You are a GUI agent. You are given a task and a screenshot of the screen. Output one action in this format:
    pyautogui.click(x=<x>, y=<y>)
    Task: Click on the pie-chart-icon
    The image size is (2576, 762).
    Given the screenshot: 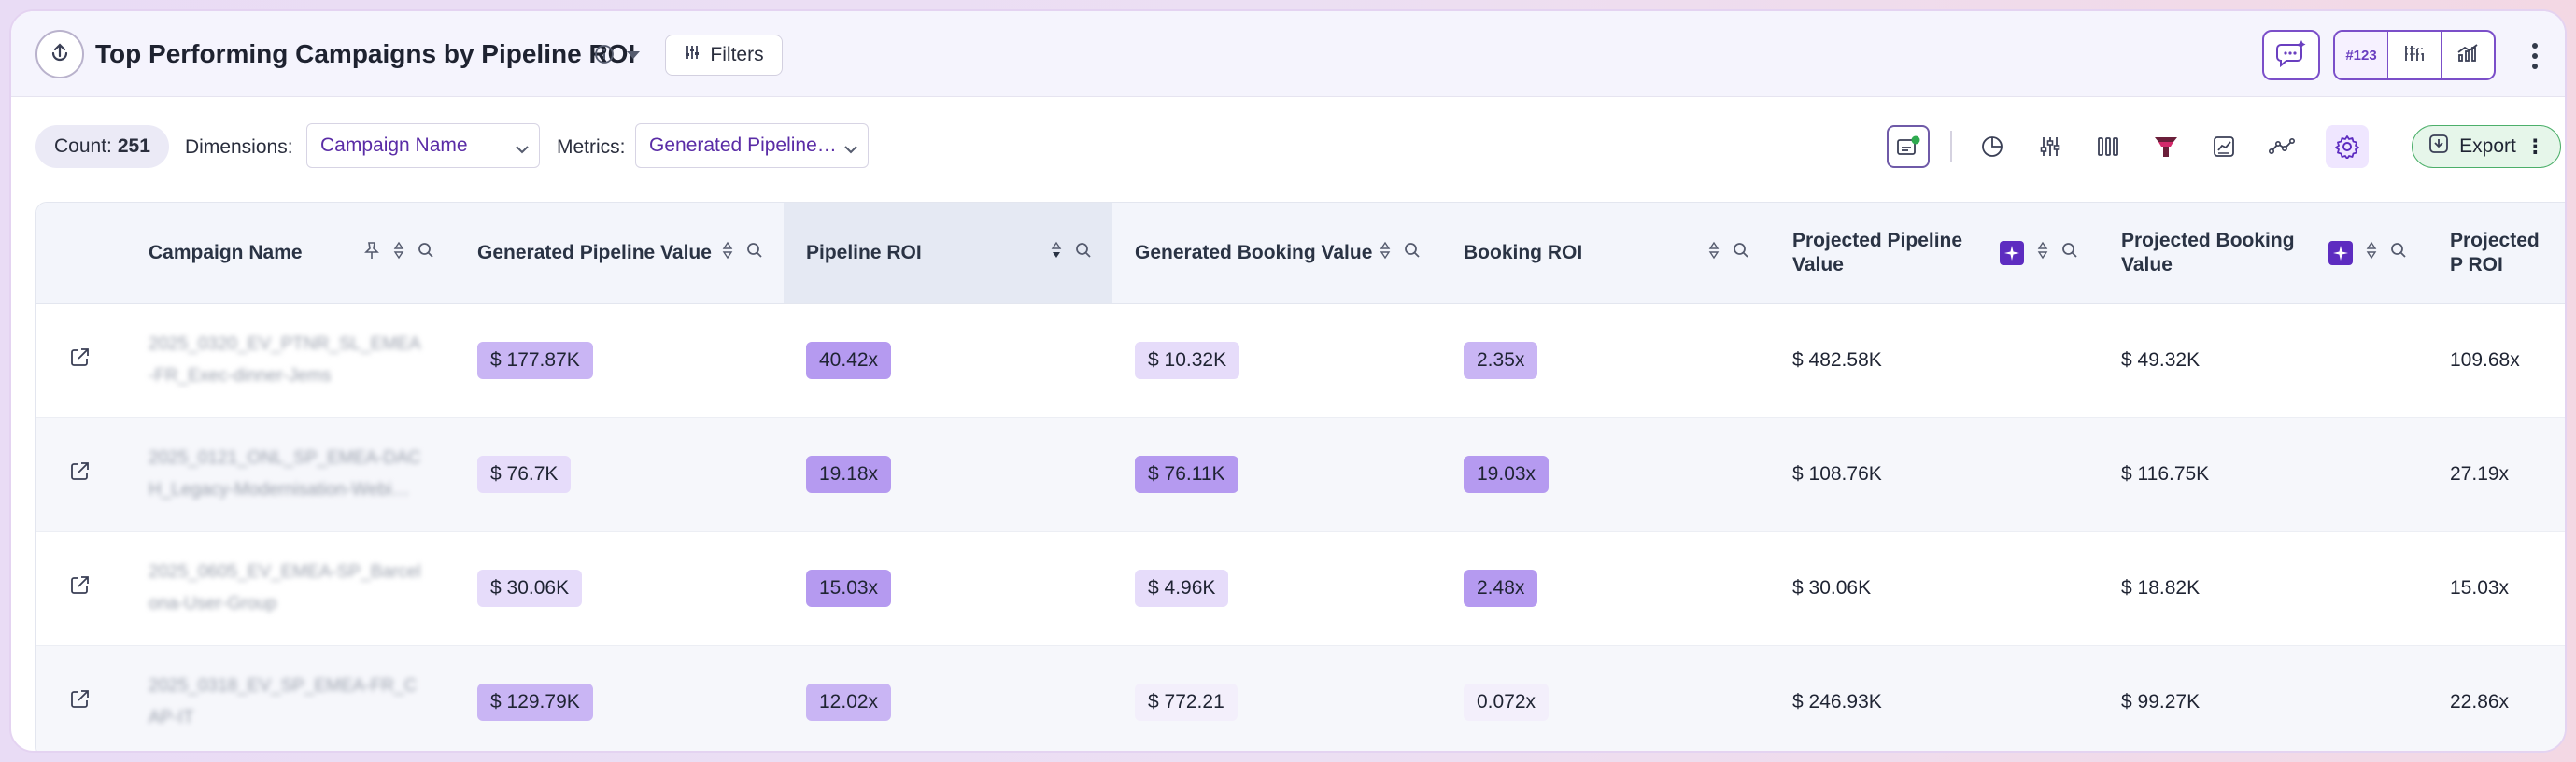 What is the action you would take?
    pyautogui.click(x=1992, y=147)
    